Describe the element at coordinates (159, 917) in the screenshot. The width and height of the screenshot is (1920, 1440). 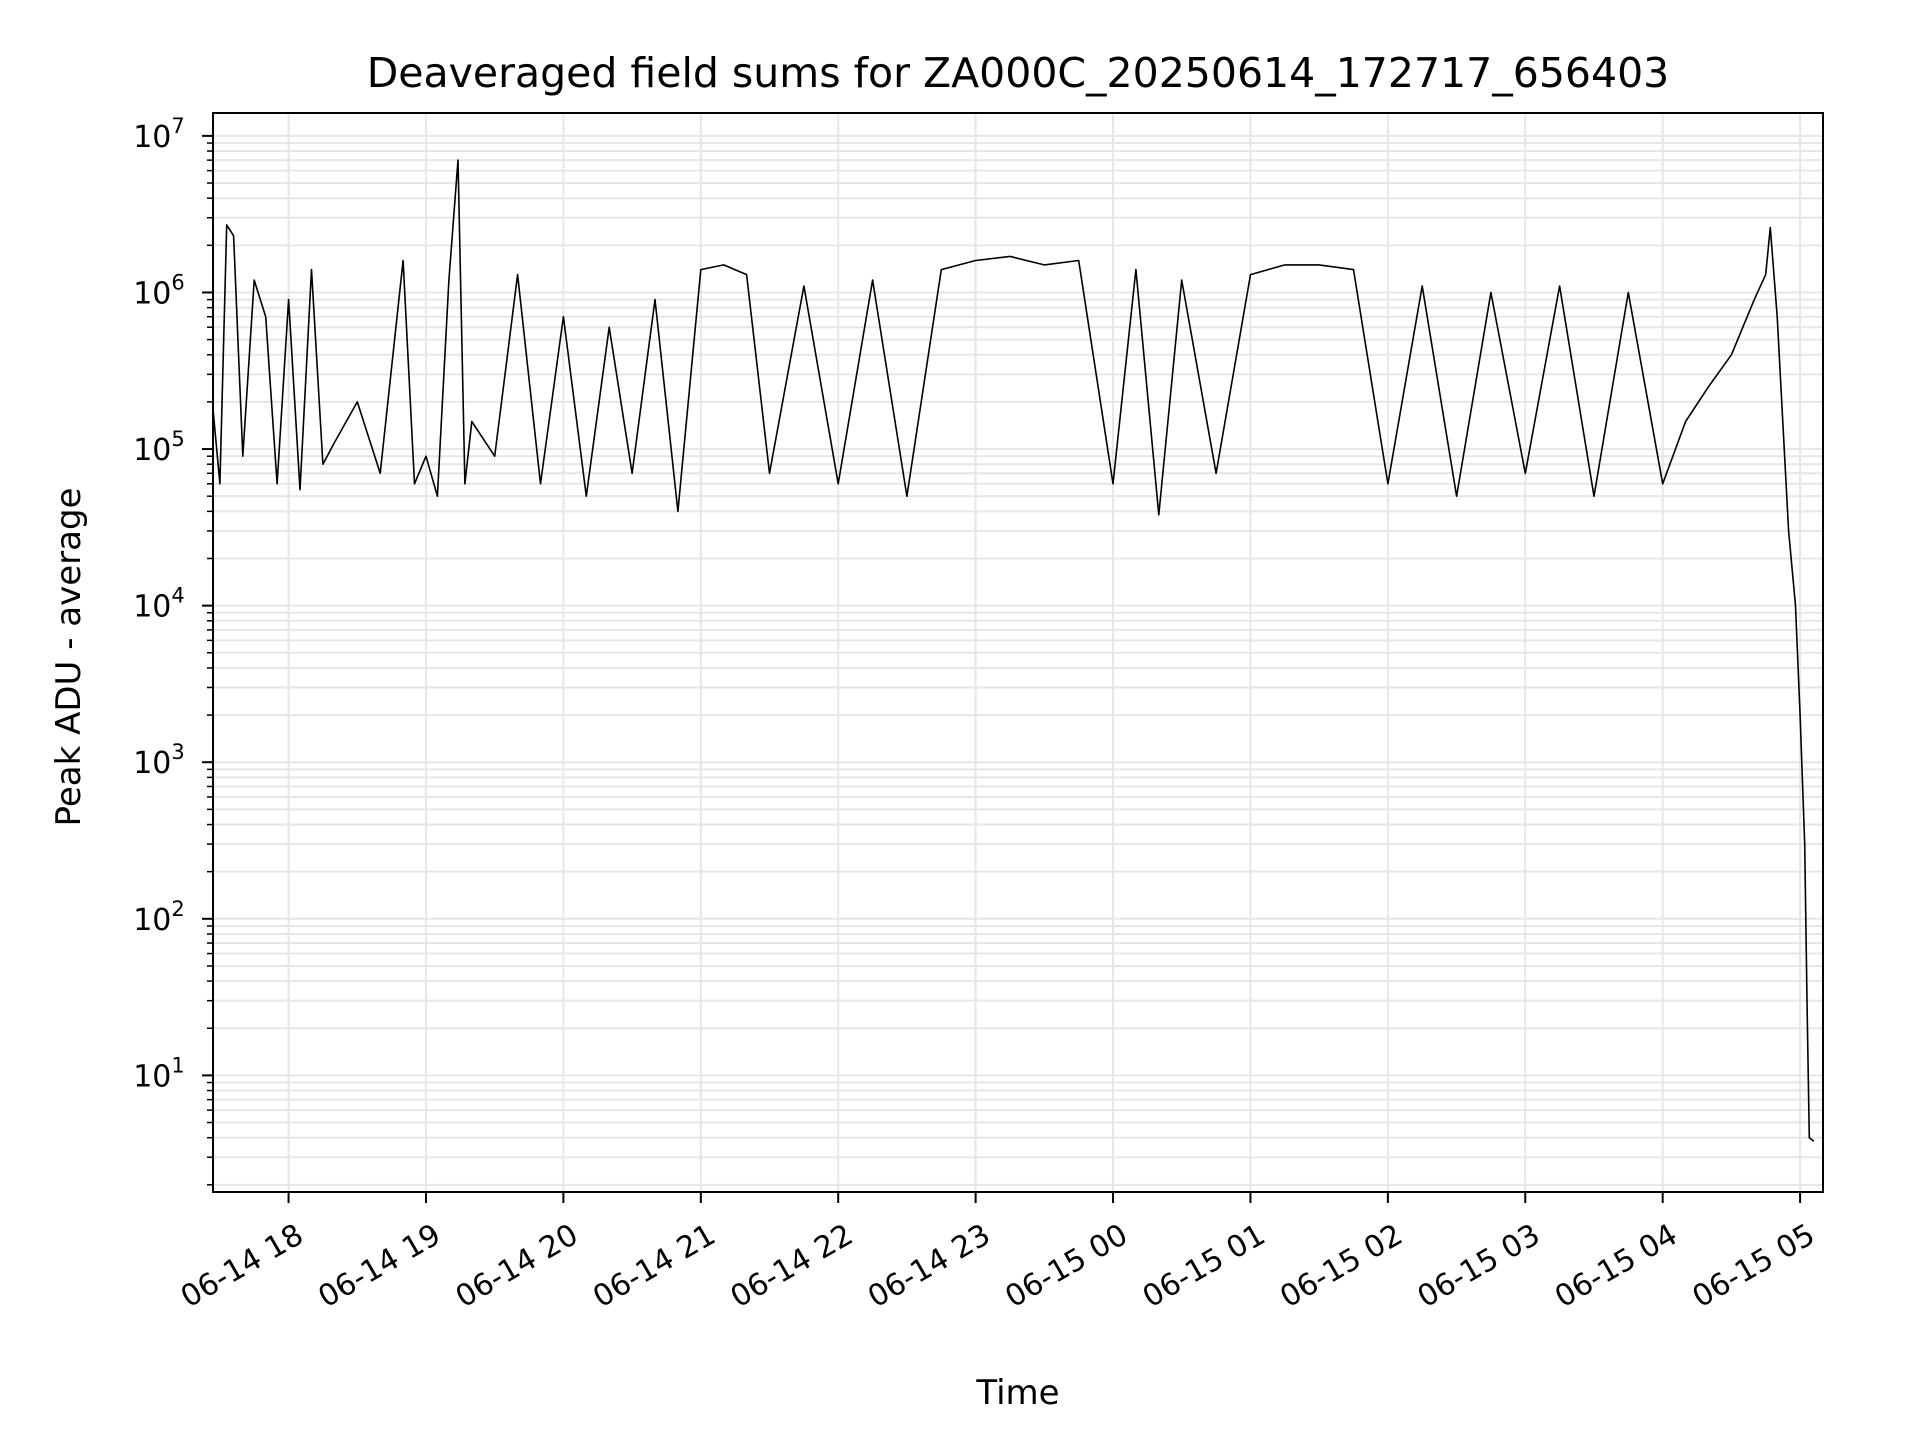
I see `y-tick-label: 10²` at that location.